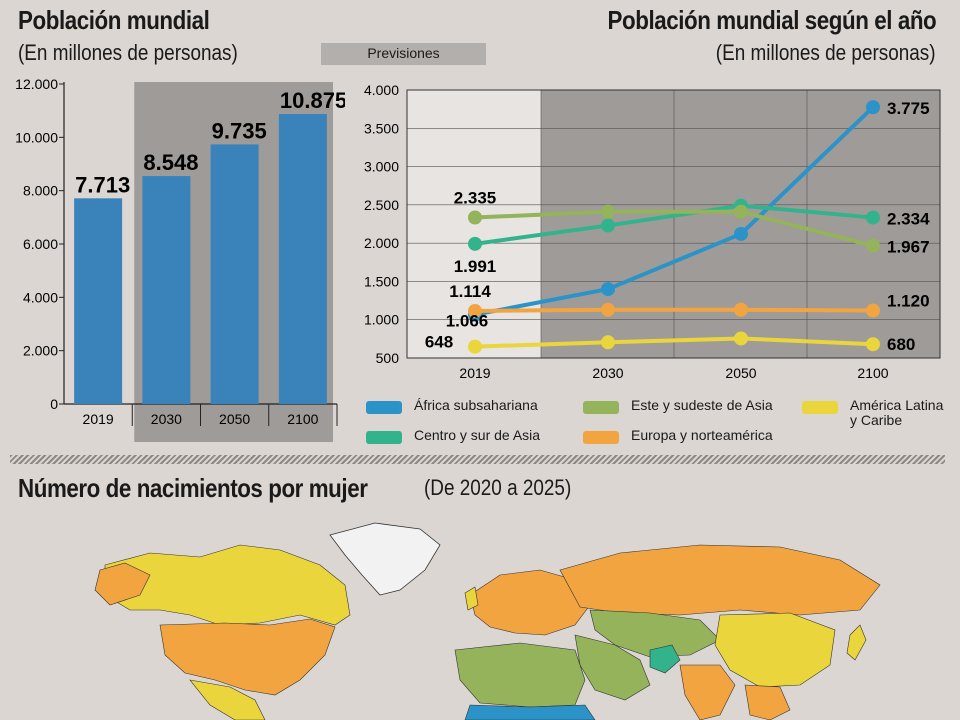 The height and width of the screenshot is (720, 960). Describe the element at coordinates (385, 559) in the screenshot. I see `greenland-shape` at that location.